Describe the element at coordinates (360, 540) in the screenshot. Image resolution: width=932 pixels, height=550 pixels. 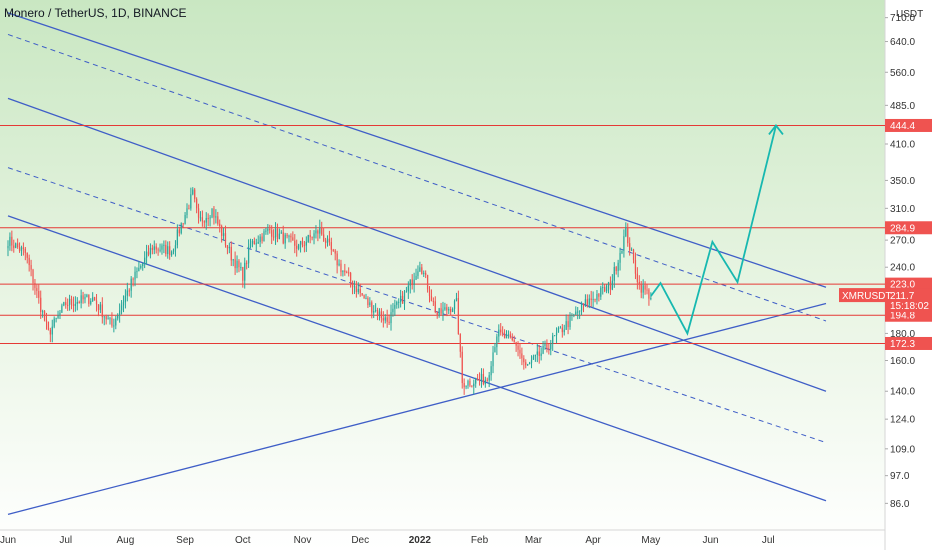
I see `x-tick-label: Dec` at that location.